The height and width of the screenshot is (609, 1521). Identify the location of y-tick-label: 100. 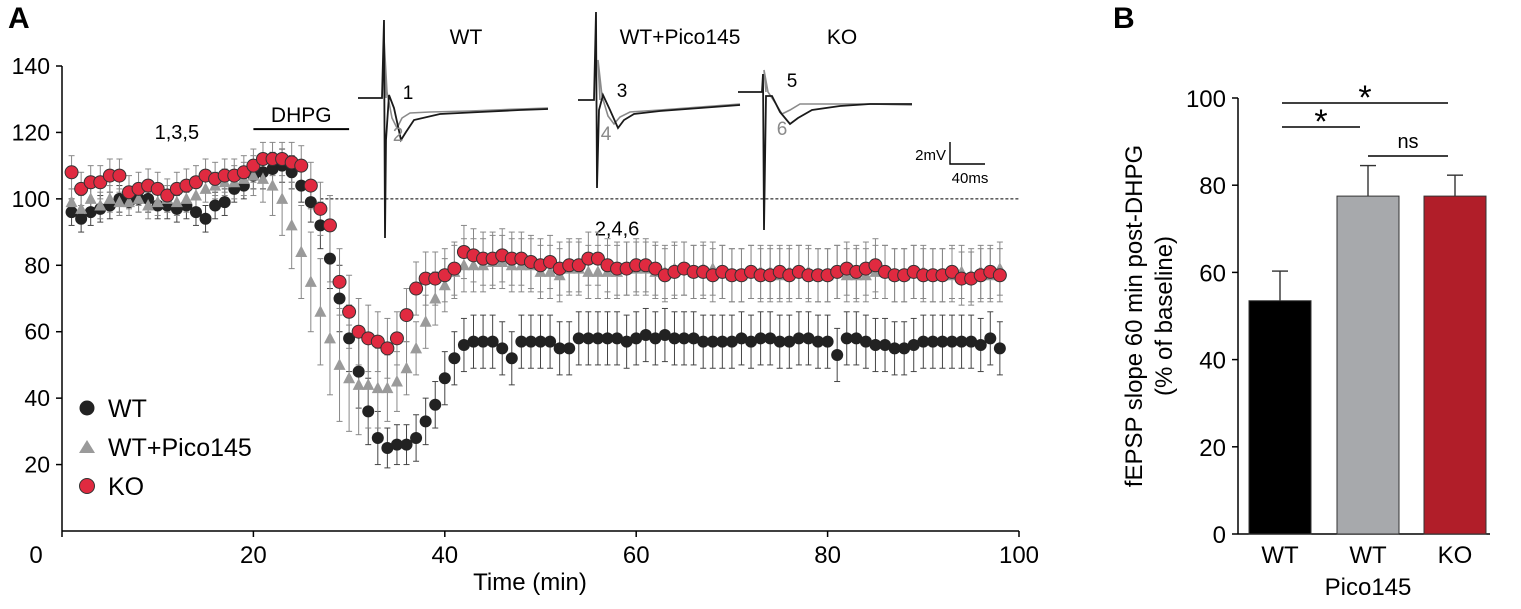
(31, 199).